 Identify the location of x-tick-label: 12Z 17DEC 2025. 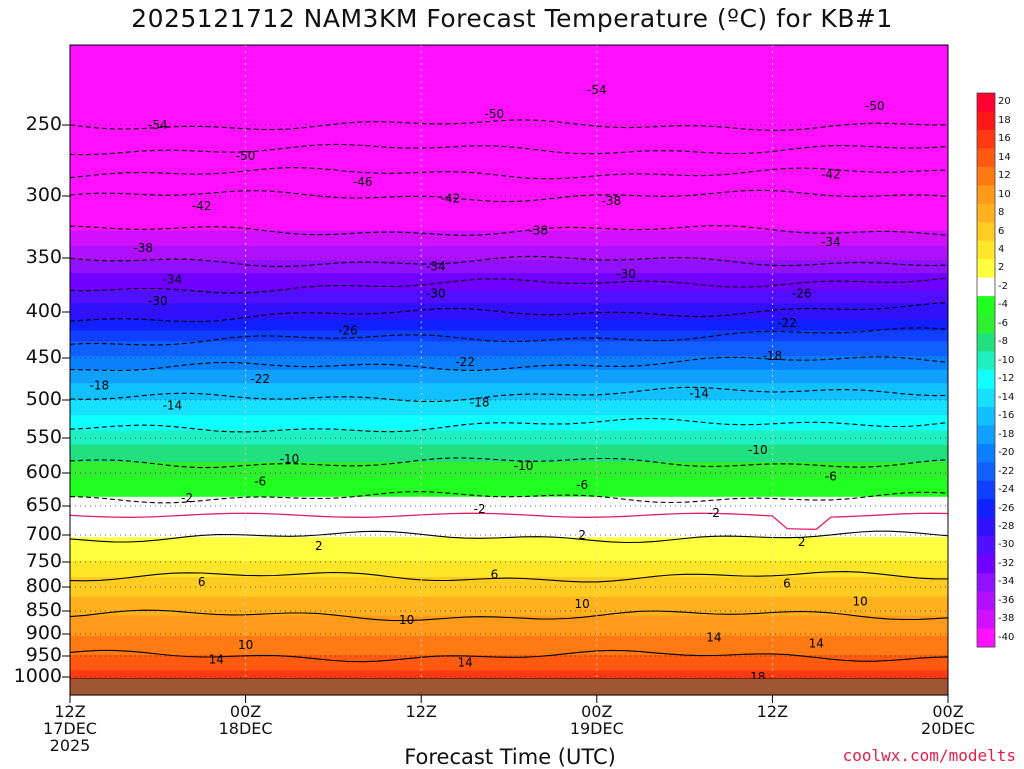
(70, 728).